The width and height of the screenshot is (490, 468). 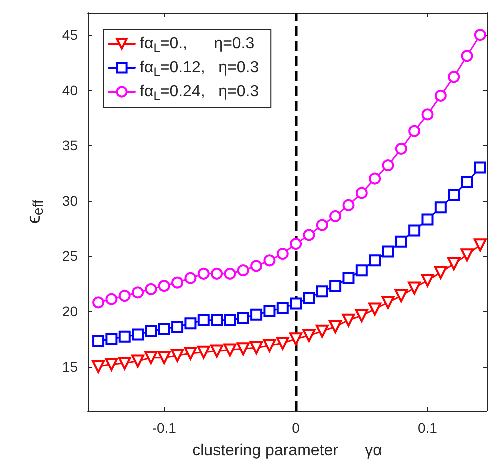 I want to click on y-tick-label: 35, so click(x=70, y=146).